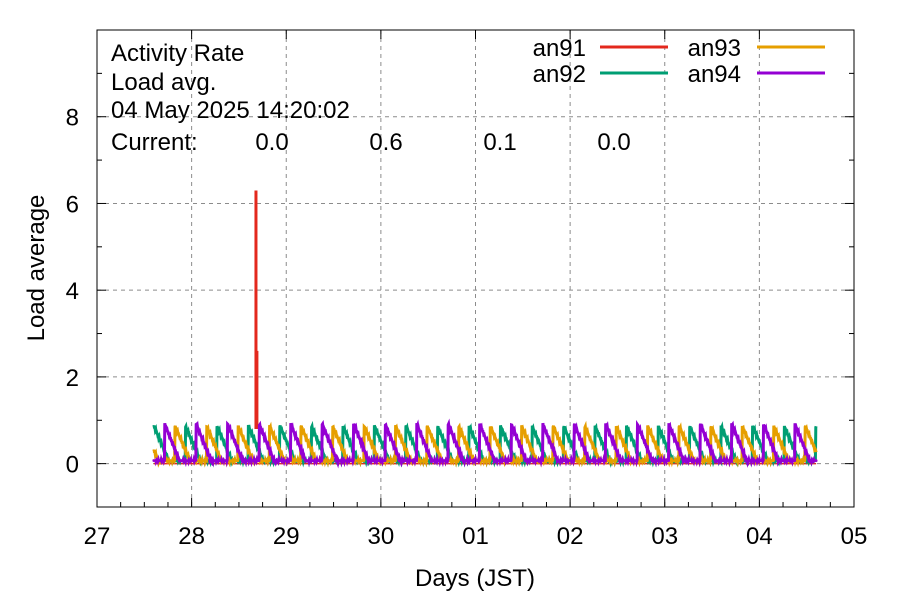 This screenshot has height=600, width=900. Describe the element at coordinates (559, 74) in the screenshot. I see `legend-label-an92: an92` at that location.